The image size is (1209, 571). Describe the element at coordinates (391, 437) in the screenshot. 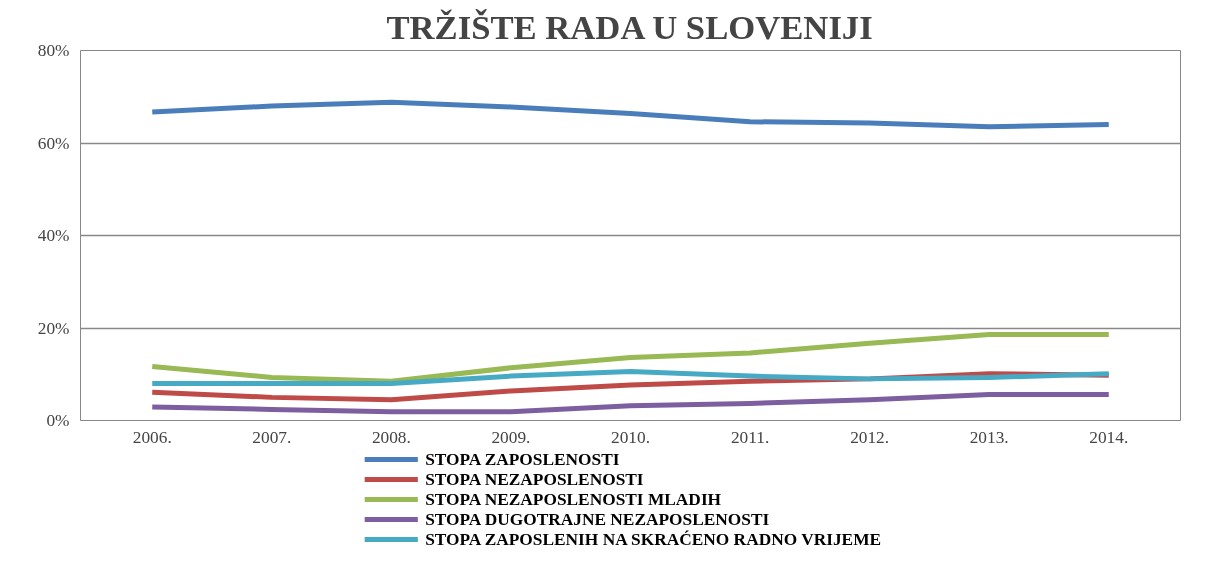

I see `x-tick-label: 2008.` at that location.